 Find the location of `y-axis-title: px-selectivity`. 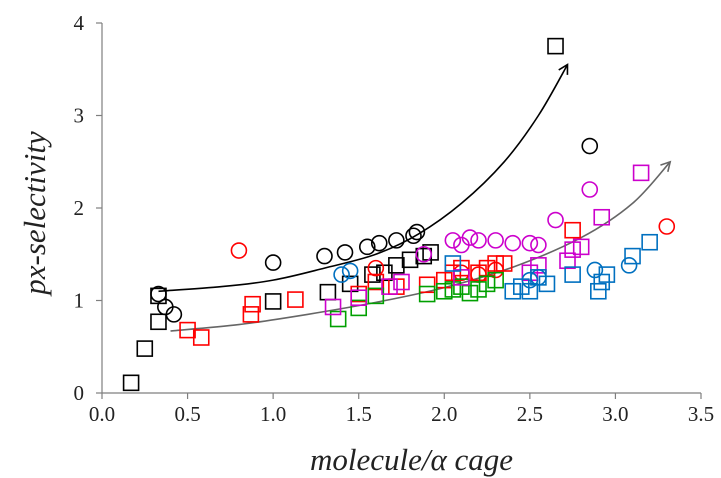

y-axis-title: px-selectivity is located at coordinates (34, 214).